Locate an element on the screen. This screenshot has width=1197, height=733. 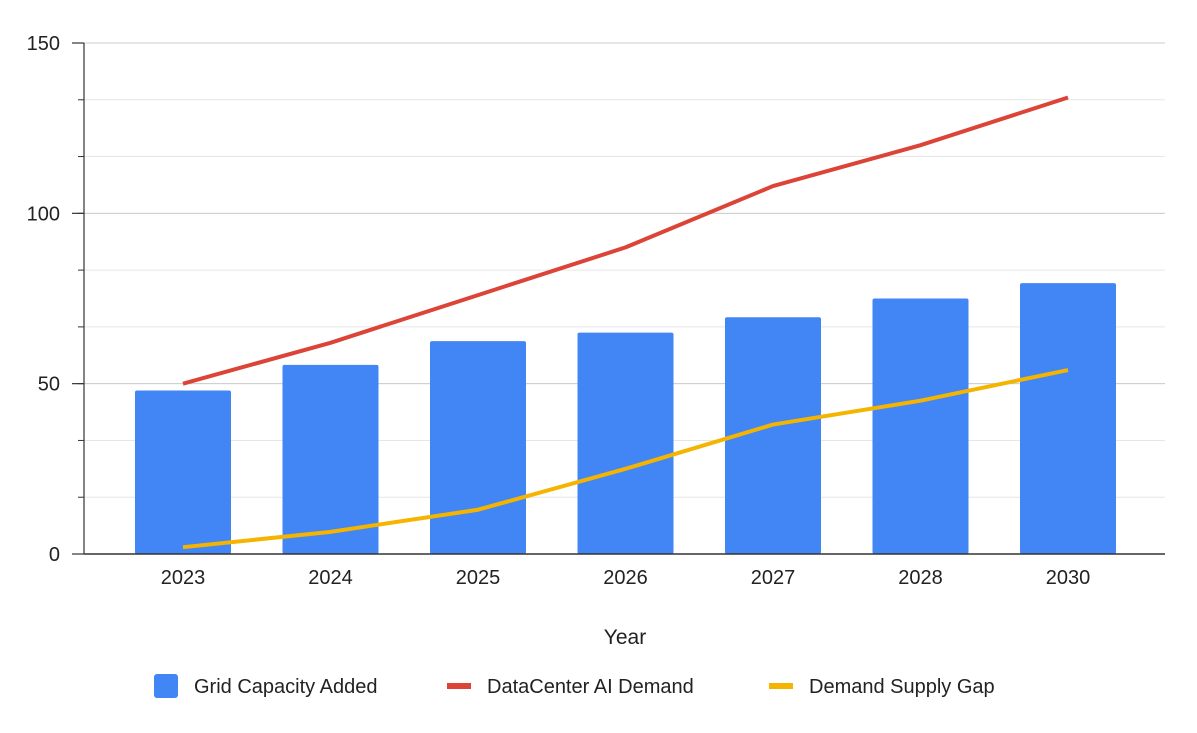
y-tick-label: 100 is located at coordinates (43, 214).